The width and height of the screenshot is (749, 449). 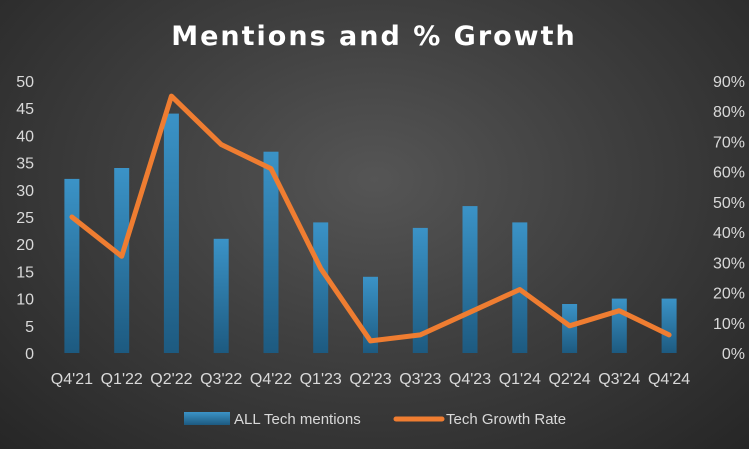 I want to click on legend-label-line: Tech Growth Rate, so click(x=506, y=419).